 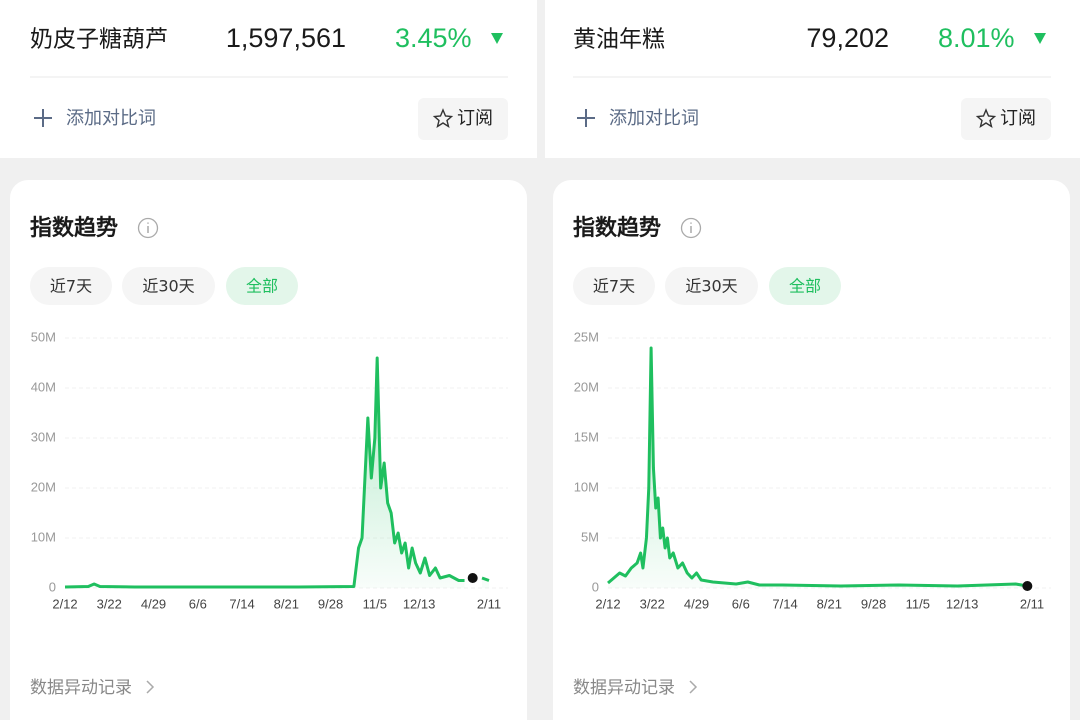 I want to click on y-tick-label: 5M, so click(x=590, y=536).